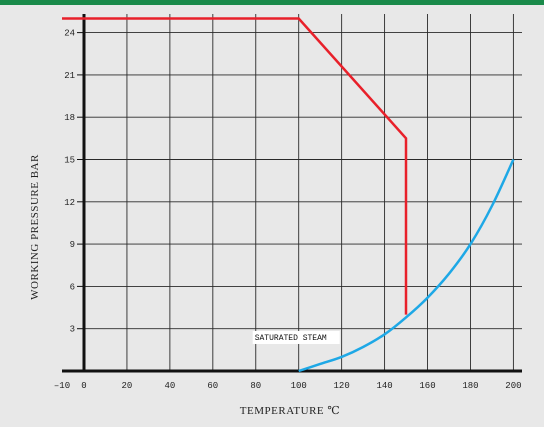 This screenshot has width=544, height=427. Describe the element at coordinates (513, 386) in the screenshot. I see `x-tick-label: 200` at that location.